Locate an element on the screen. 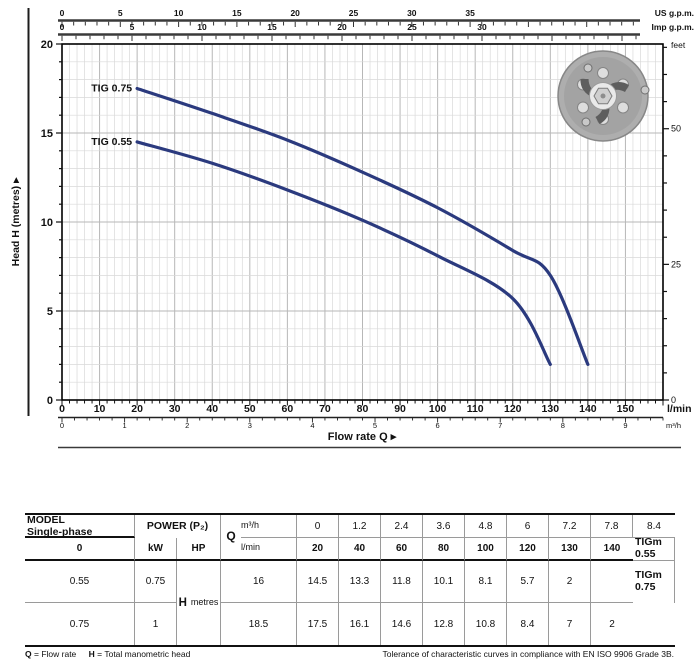 The width and height of the screenshot is (697, 661). legend-note: Q = Flow rate H = Total manometric head is located at coordinates (107, 654).